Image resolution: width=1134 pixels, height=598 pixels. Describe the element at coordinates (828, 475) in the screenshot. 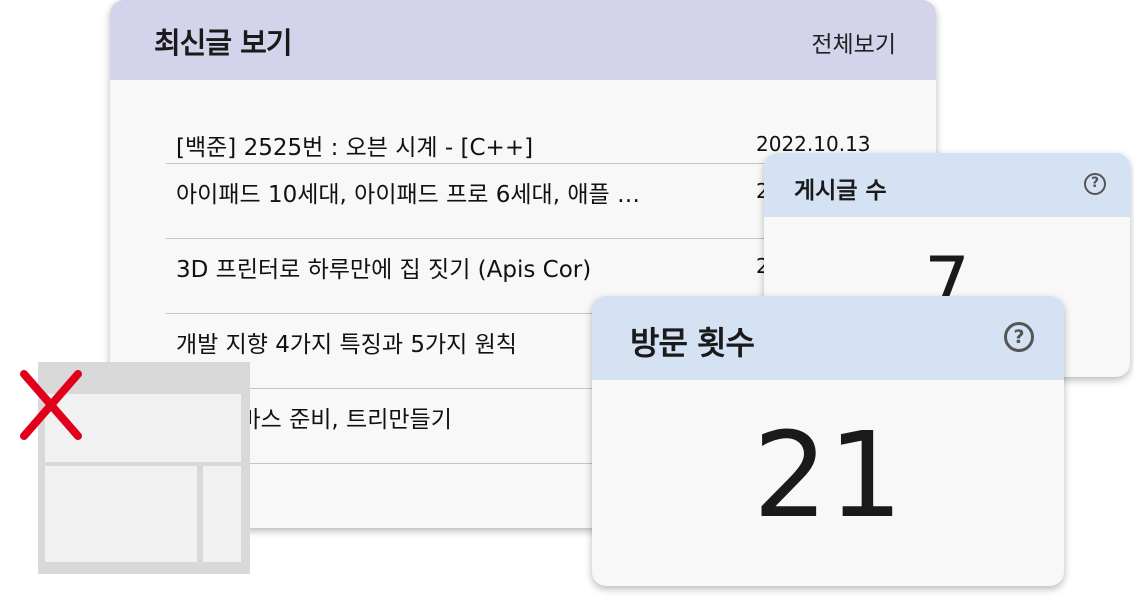

I see `visit-count-value: 21` at that location.